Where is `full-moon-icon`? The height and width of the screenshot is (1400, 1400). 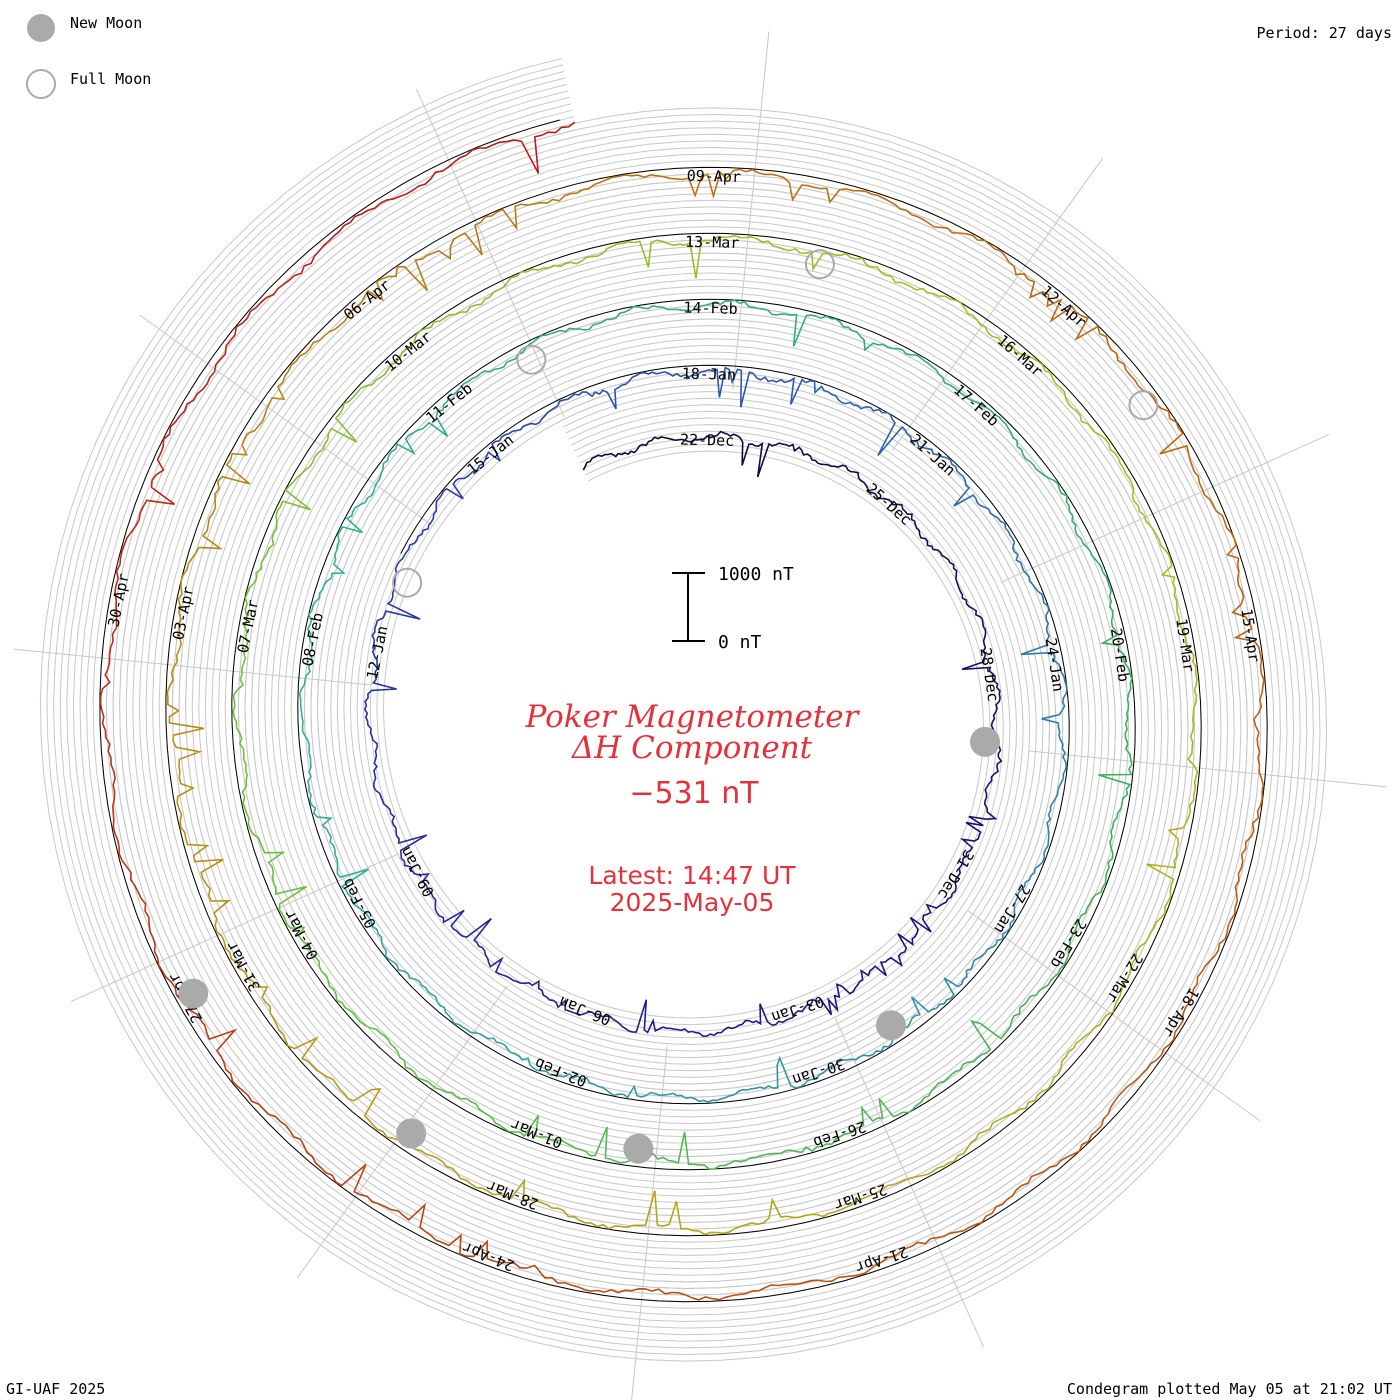
full-moon-icon is located at coordinates (41, 84).